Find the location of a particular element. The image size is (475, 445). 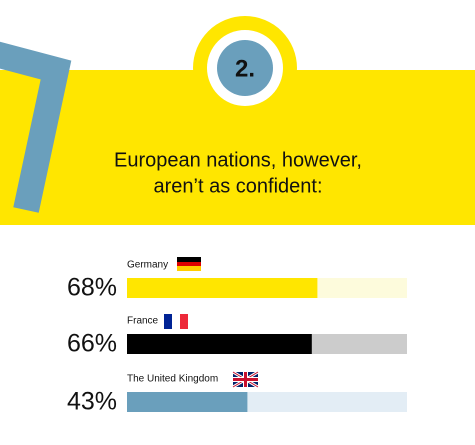

title-line: aren’t as confident: is located at coordinates (238, 186).